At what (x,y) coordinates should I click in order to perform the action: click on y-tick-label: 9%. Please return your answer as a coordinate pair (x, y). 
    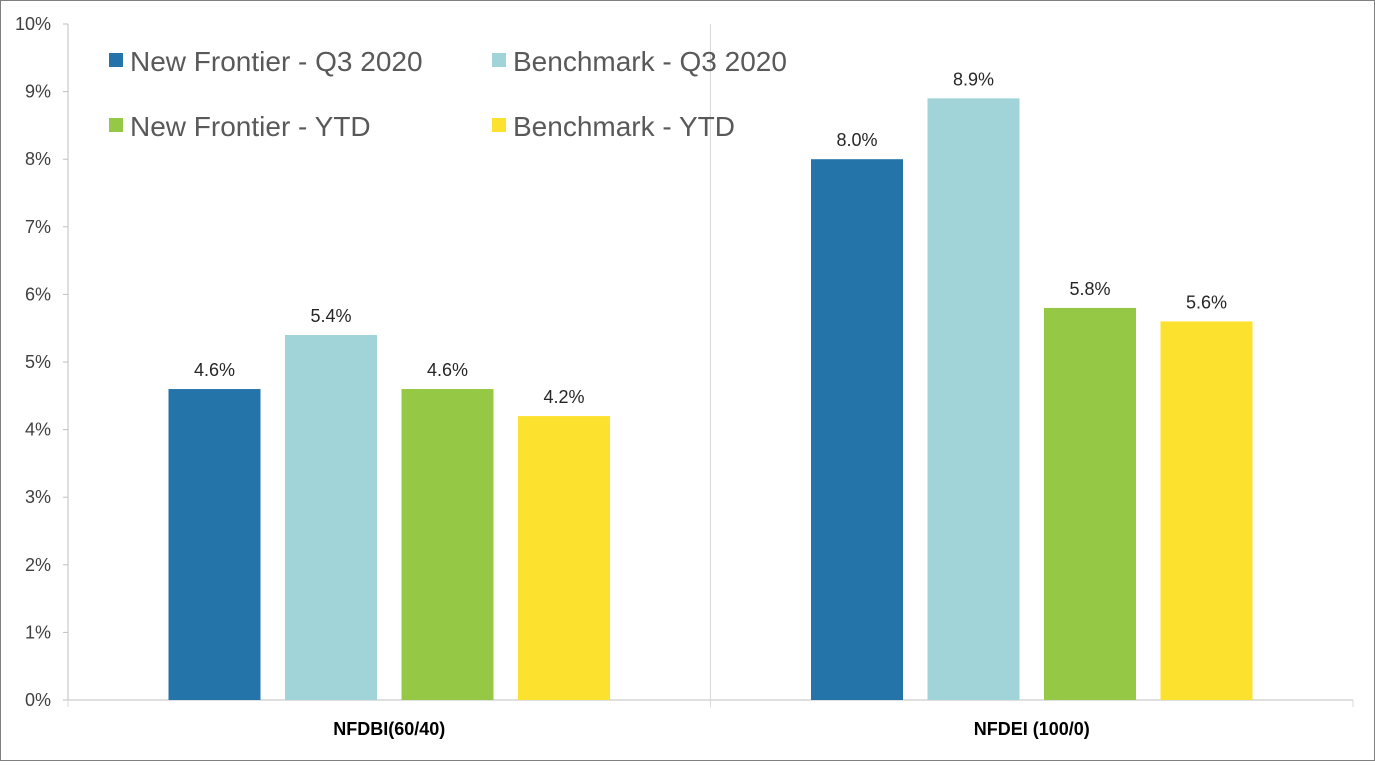
    Looking at the image, I should click on (38, 92).